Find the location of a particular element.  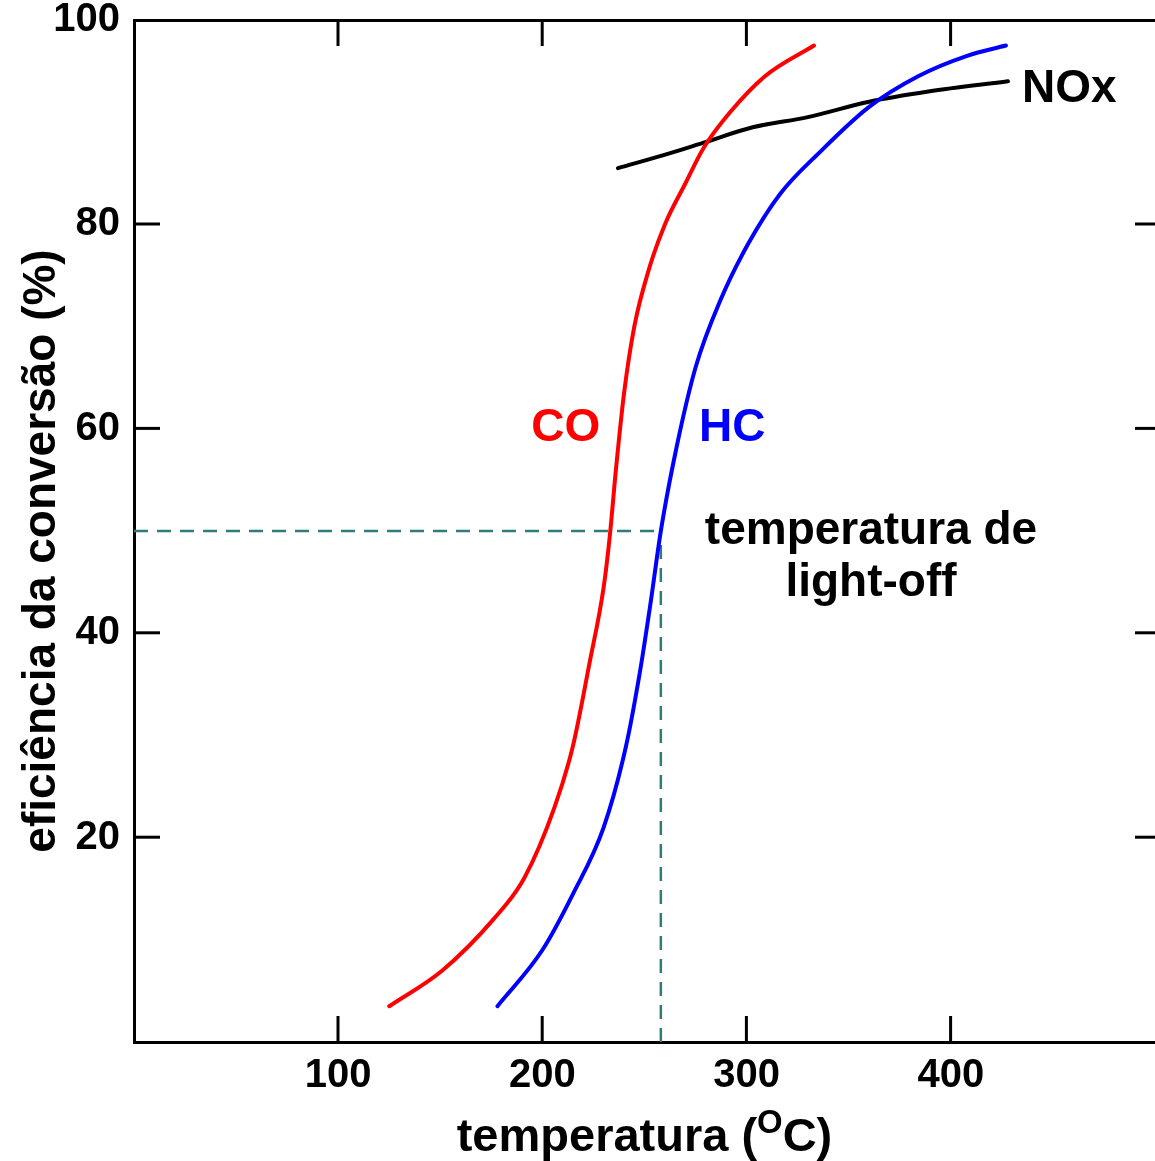

y-tick-label: 20 is located at coordinates (97, 834).